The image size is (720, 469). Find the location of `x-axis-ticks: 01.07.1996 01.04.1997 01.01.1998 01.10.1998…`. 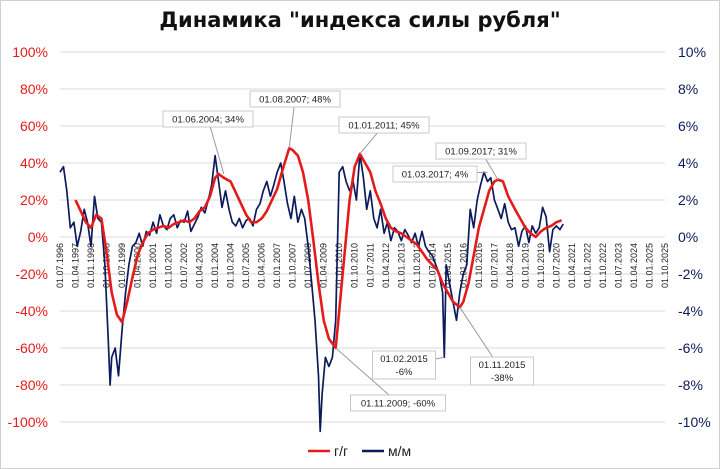

x-axis-ticks: 01.07.1996 01.04.1997 01.01.1998 01.10.1998… is located at coordinates (362, 265).